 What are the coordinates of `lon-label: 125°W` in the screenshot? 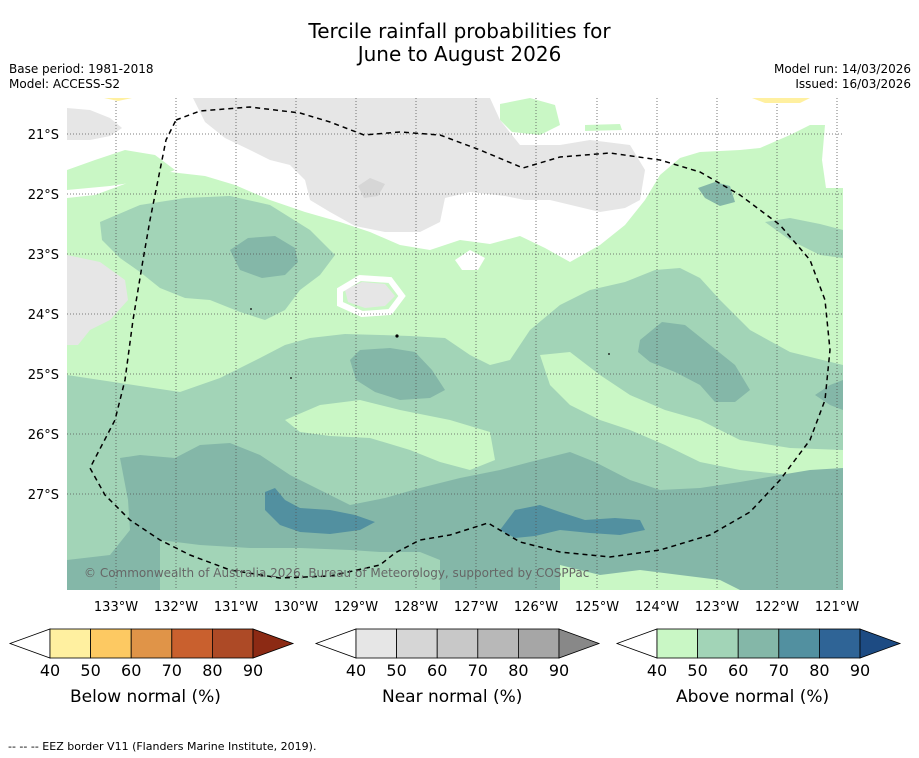 It's located at (597, 607).